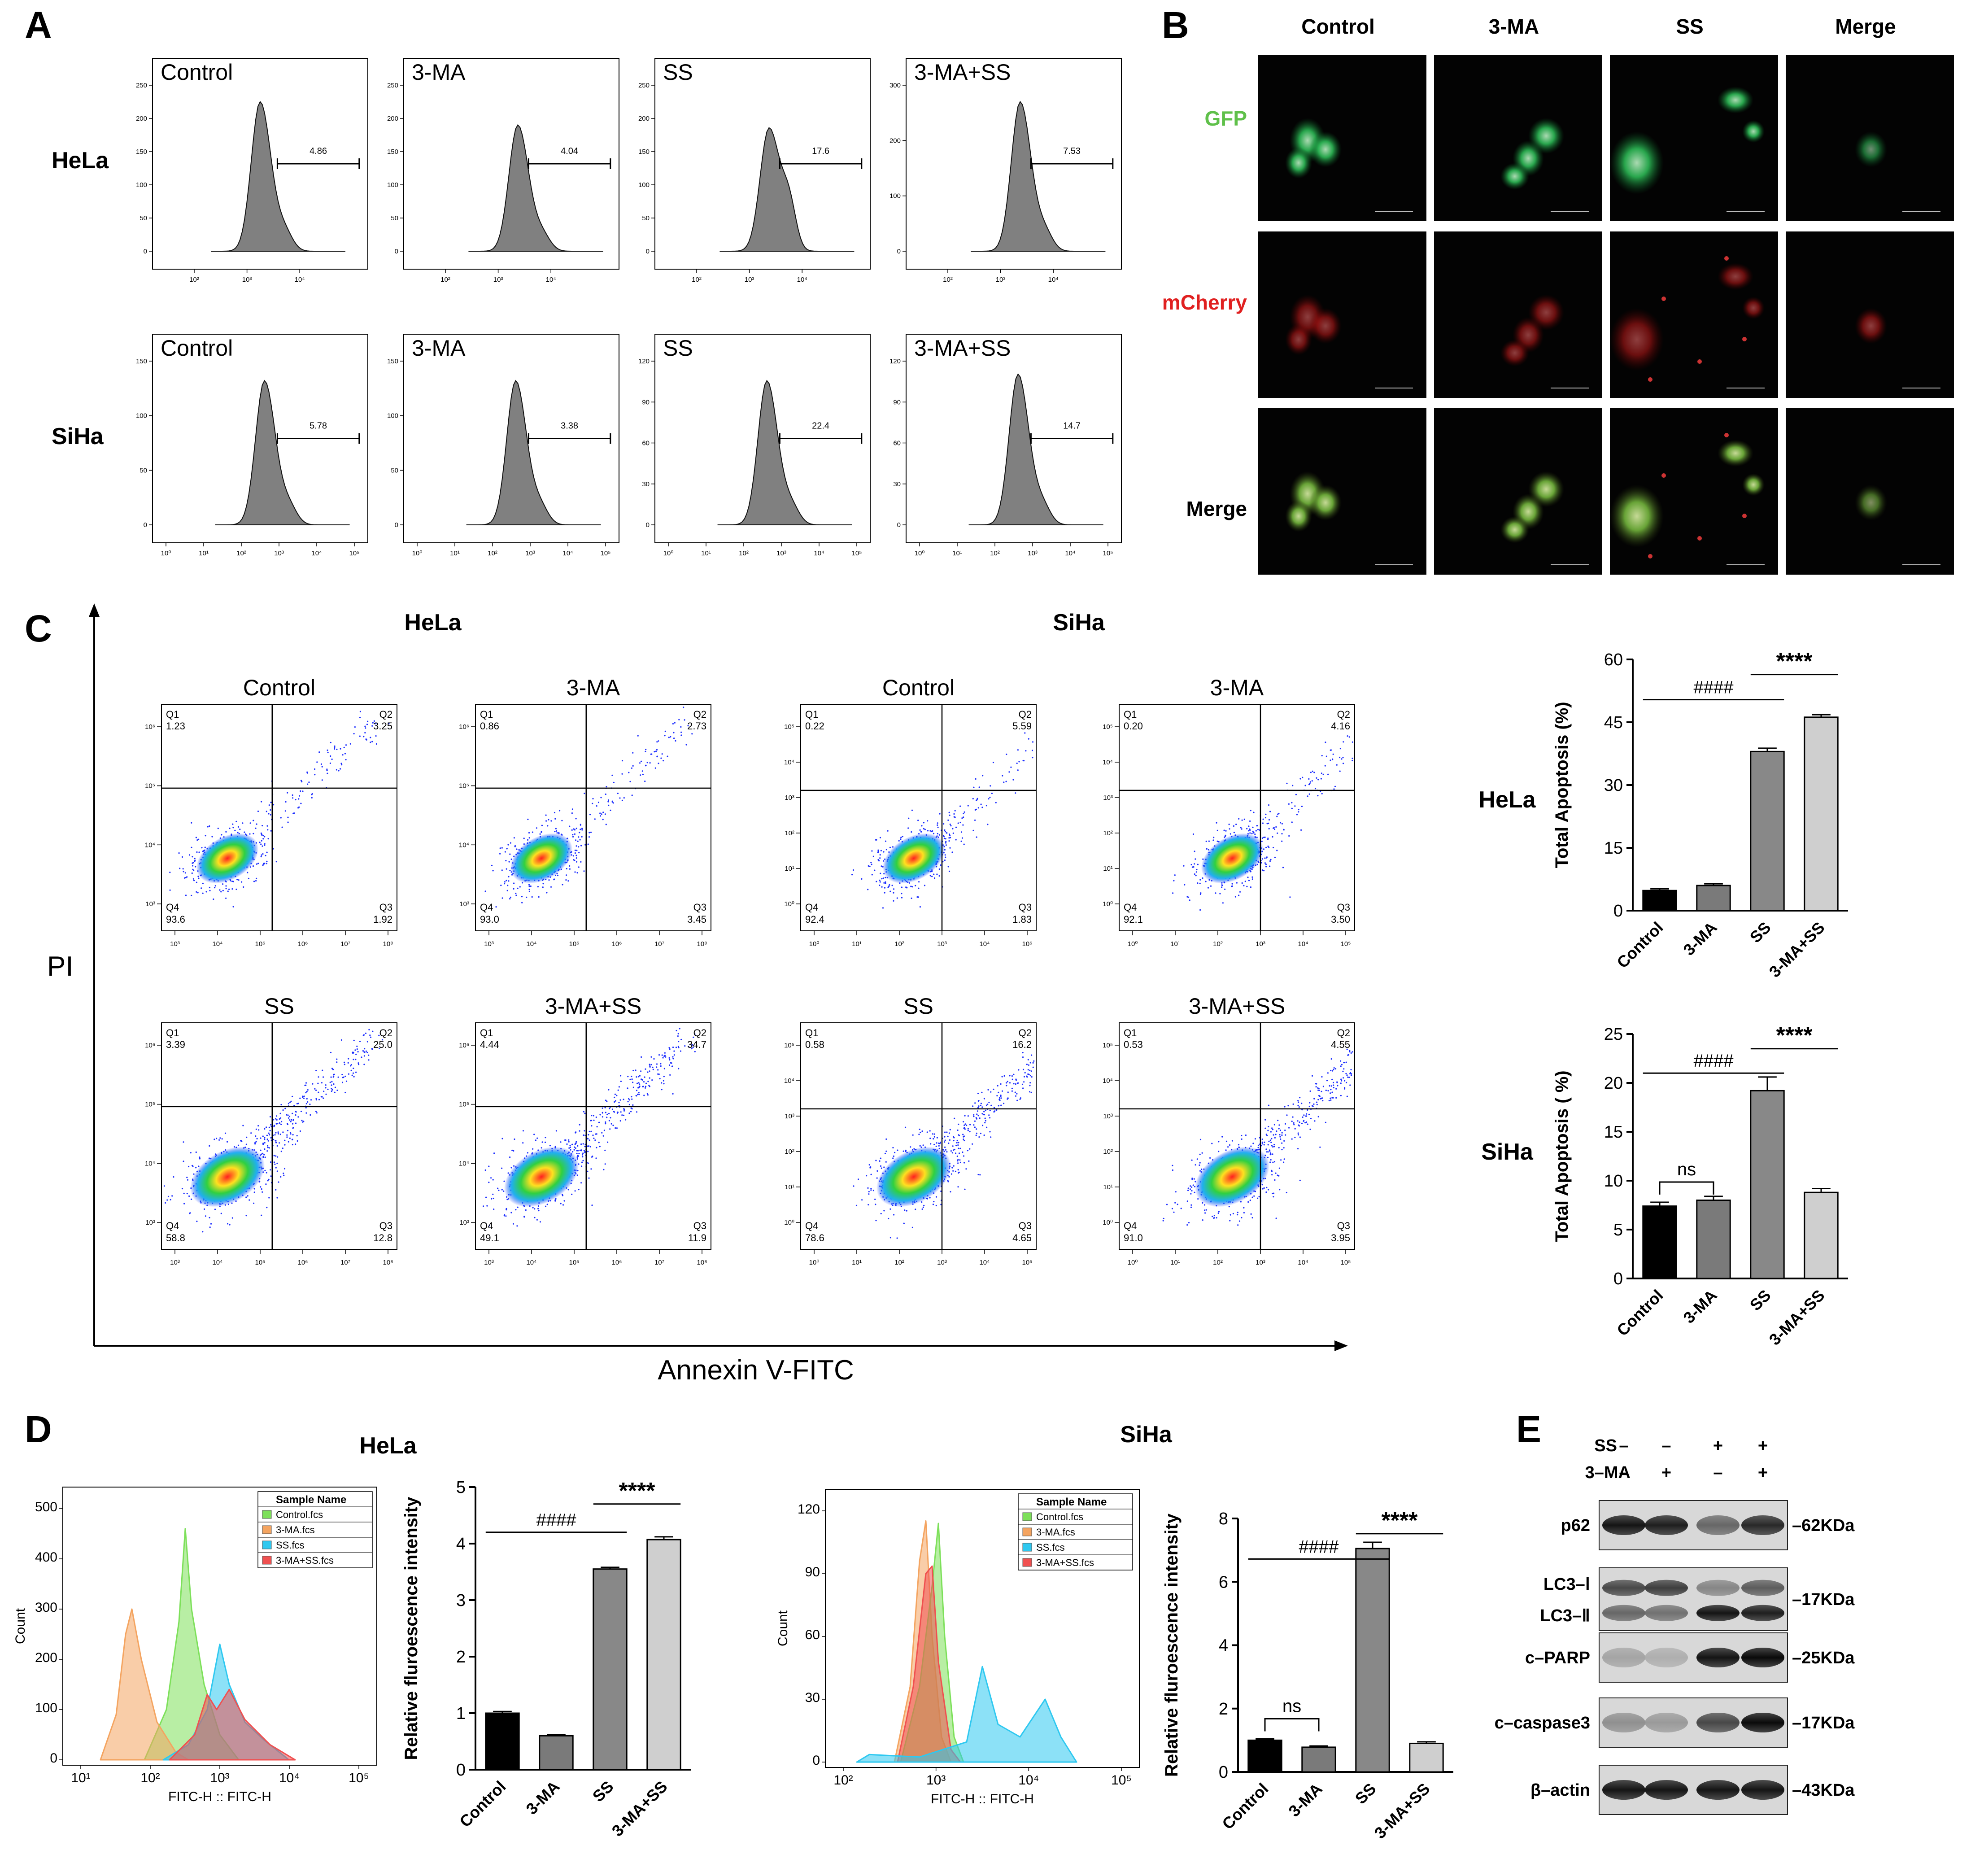 The width and height of the screenshot is (1962, 1876). Describe the element at coordinates (815, 1237) in the screenshot. I see `q4-value: 78.6` at that location.